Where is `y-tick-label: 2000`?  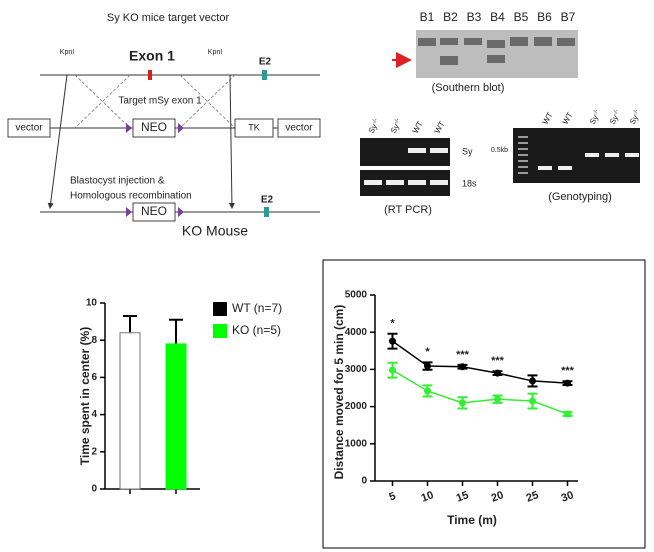
y-tick-label: 2000 is located at coordinates (356, 406).